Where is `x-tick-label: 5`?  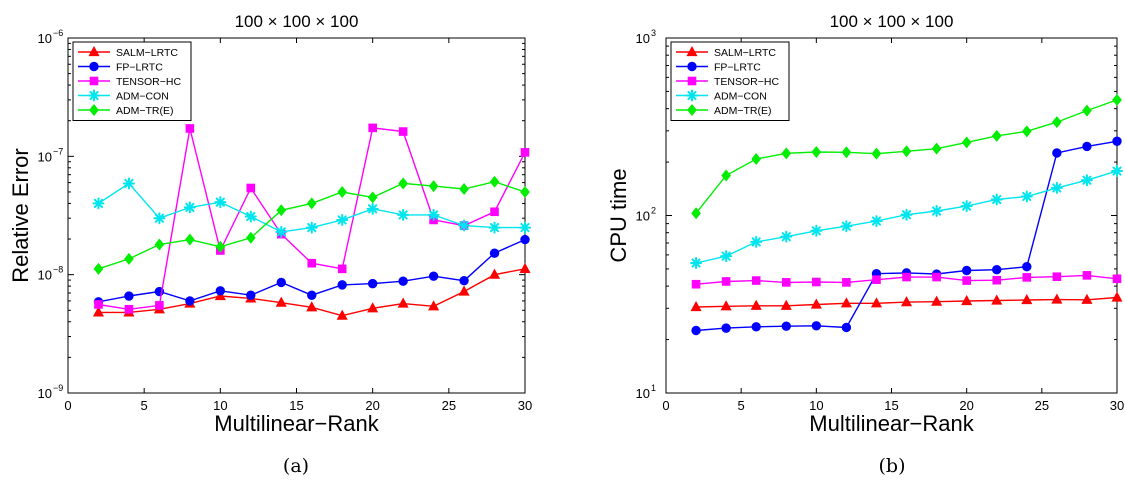
x-tick-label: 5 is located at coordinates (144, 405).